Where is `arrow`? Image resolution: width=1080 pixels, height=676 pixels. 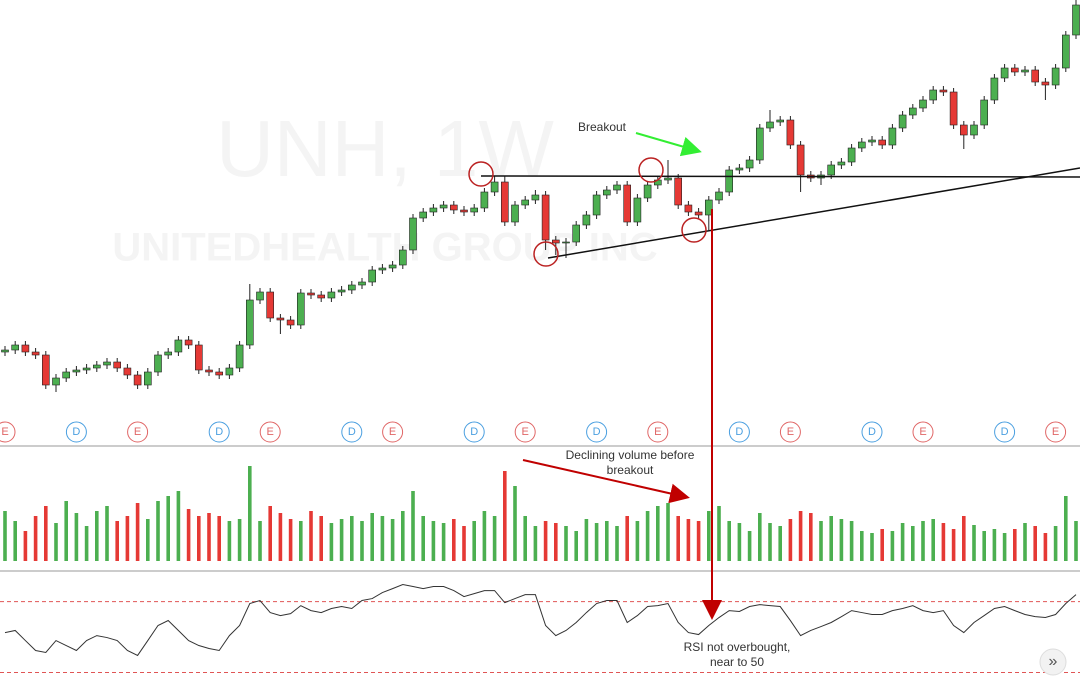
arrow is located at coordinates (606, 481).